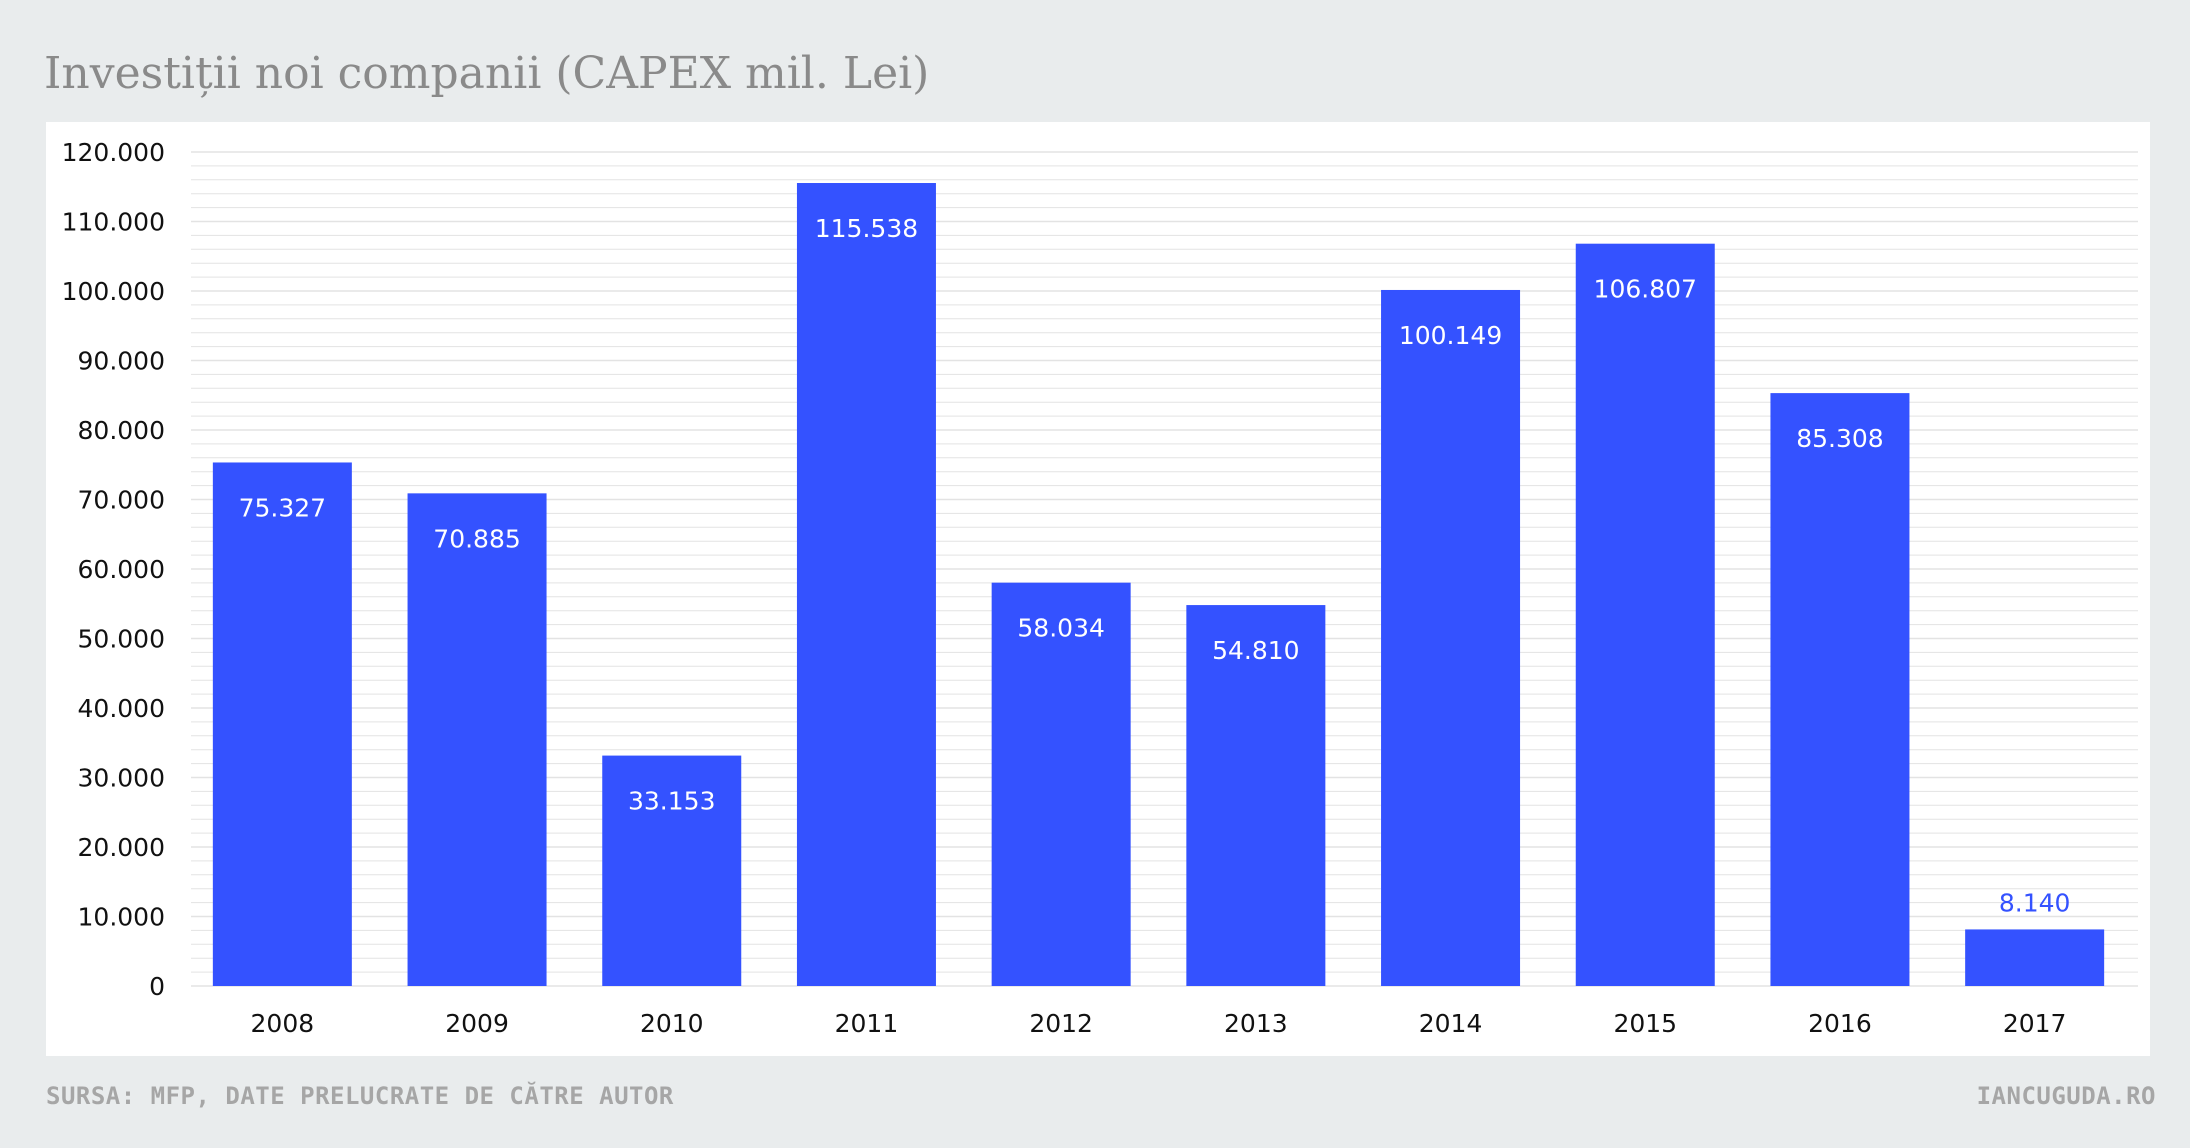  Describe the element at coordinates (2035, 1023) in the screenshot. I see `x-tick-label: 2017` at that location.